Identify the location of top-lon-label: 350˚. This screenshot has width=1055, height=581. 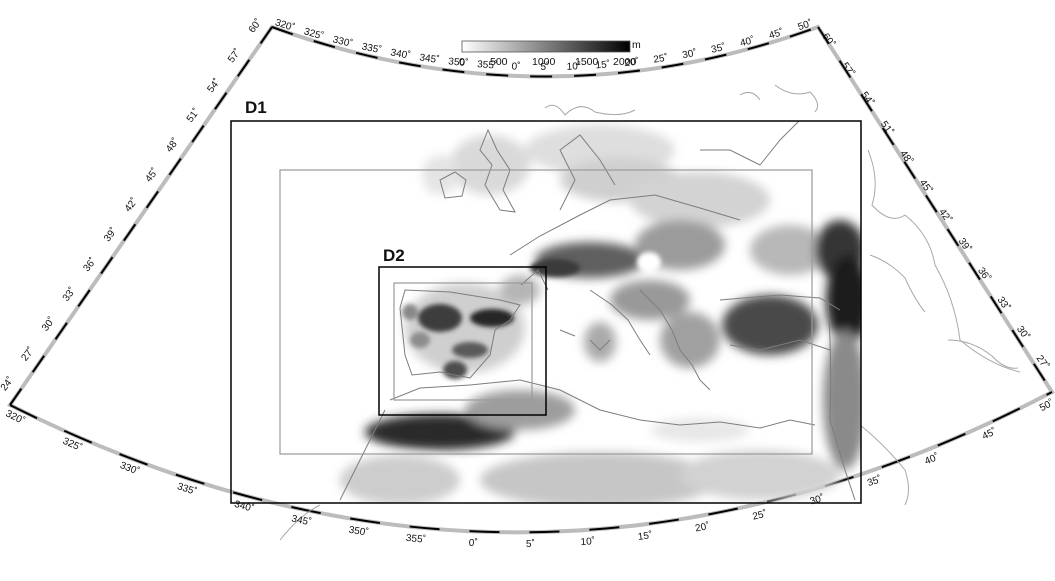
(458, 62).